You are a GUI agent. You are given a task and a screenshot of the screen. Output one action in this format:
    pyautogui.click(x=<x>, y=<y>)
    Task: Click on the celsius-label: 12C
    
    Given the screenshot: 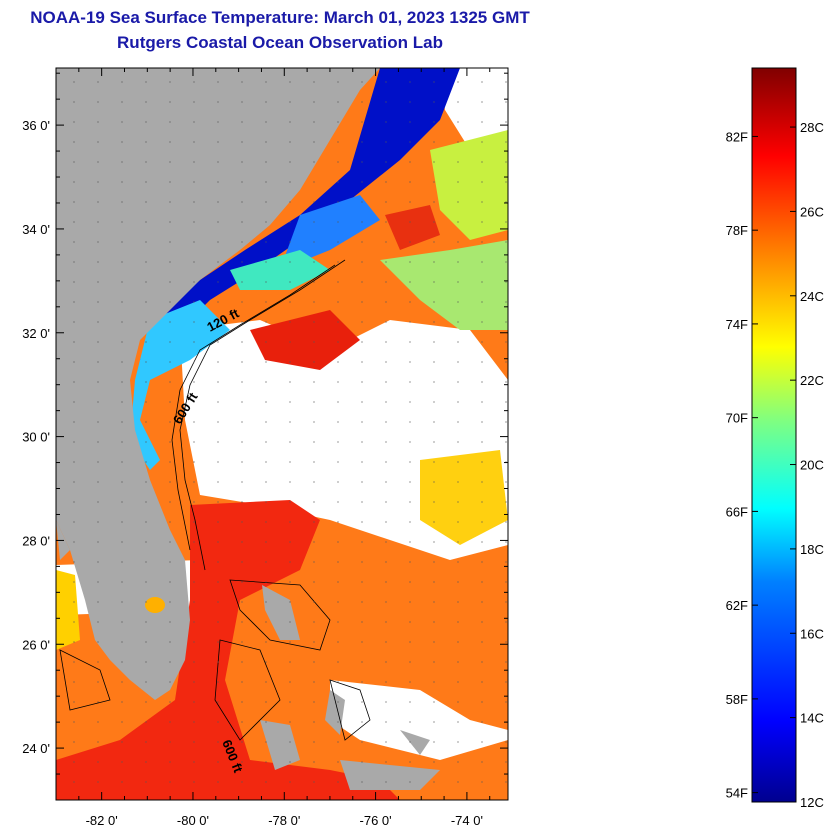 What is the action you would take?
    pyautogui.click(x=812, y=802)
    